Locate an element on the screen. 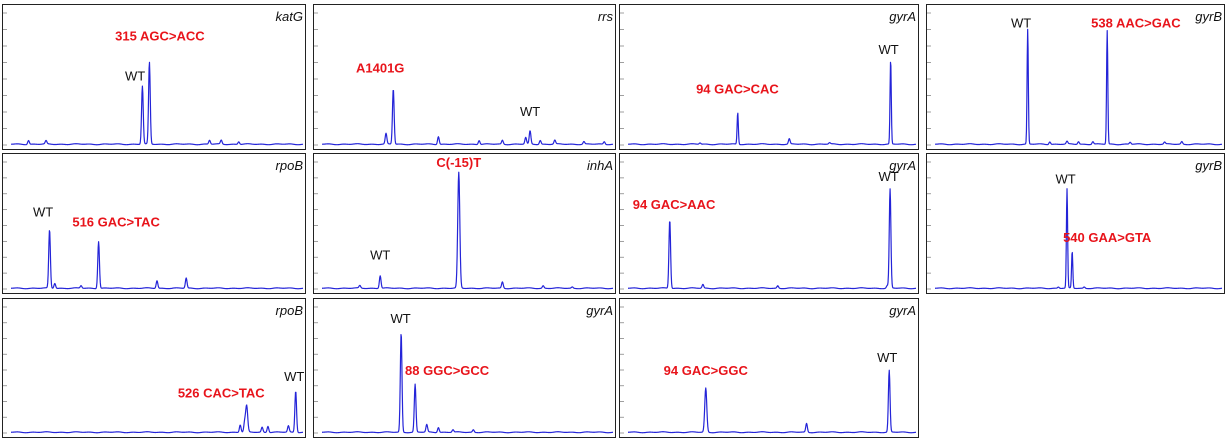  panel-inha-c15t: inhA WT C(-15)T is located at coordinates (464, 223).